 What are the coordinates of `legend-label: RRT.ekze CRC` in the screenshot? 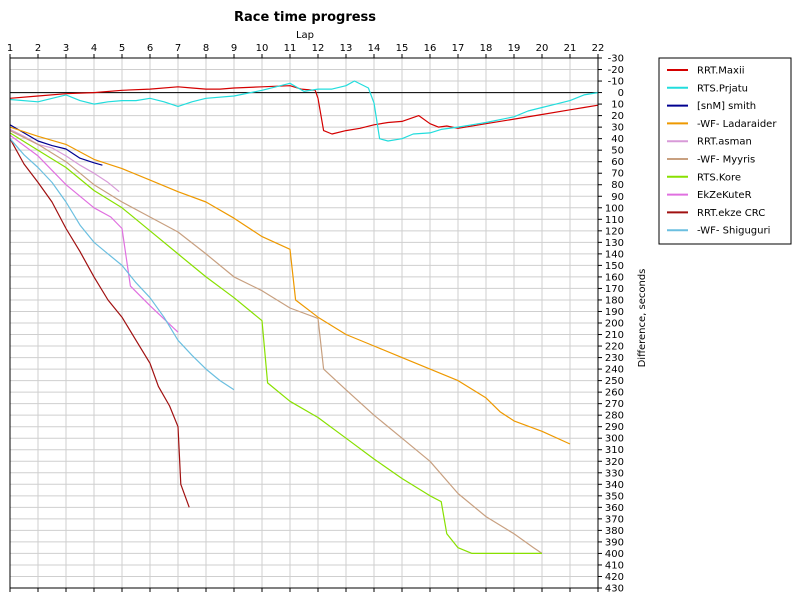 It's located at (731, 213).